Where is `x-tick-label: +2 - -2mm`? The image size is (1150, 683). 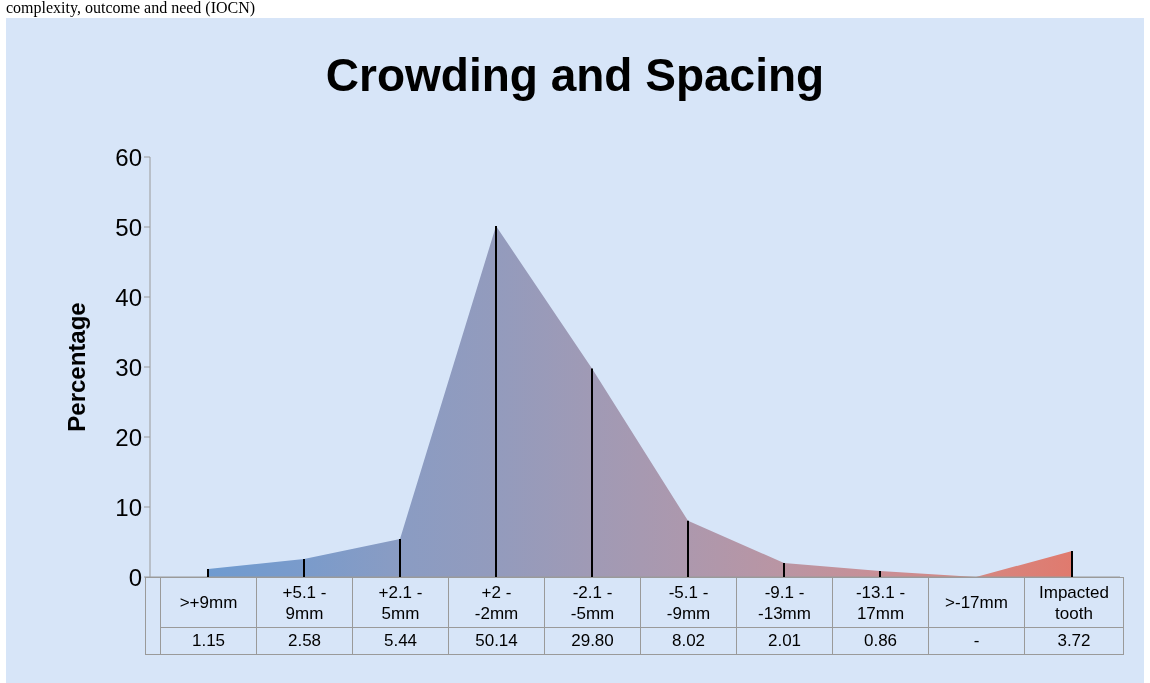
x-tick-label: +2 - -2mm is located at coordinates (496, 602).